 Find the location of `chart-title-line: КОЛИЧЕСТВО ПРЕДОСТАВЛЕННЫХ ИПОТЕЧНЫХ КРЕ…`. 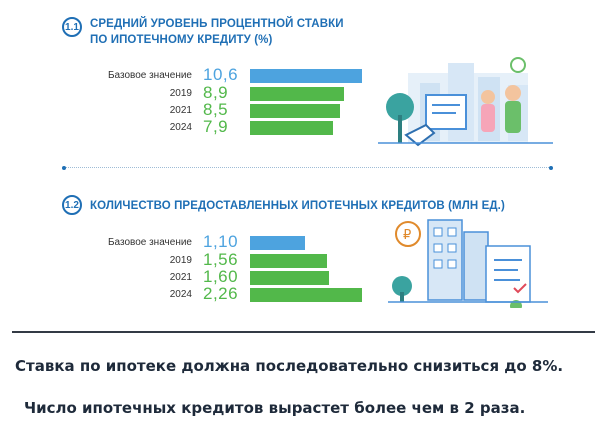

chart-title-line: КОЛИЧЕСТВО ПРЕДОСТАВЛЕННЫХ ИПОТЕЧНЫХ КРЕ… is located at coordinates (297, 206).